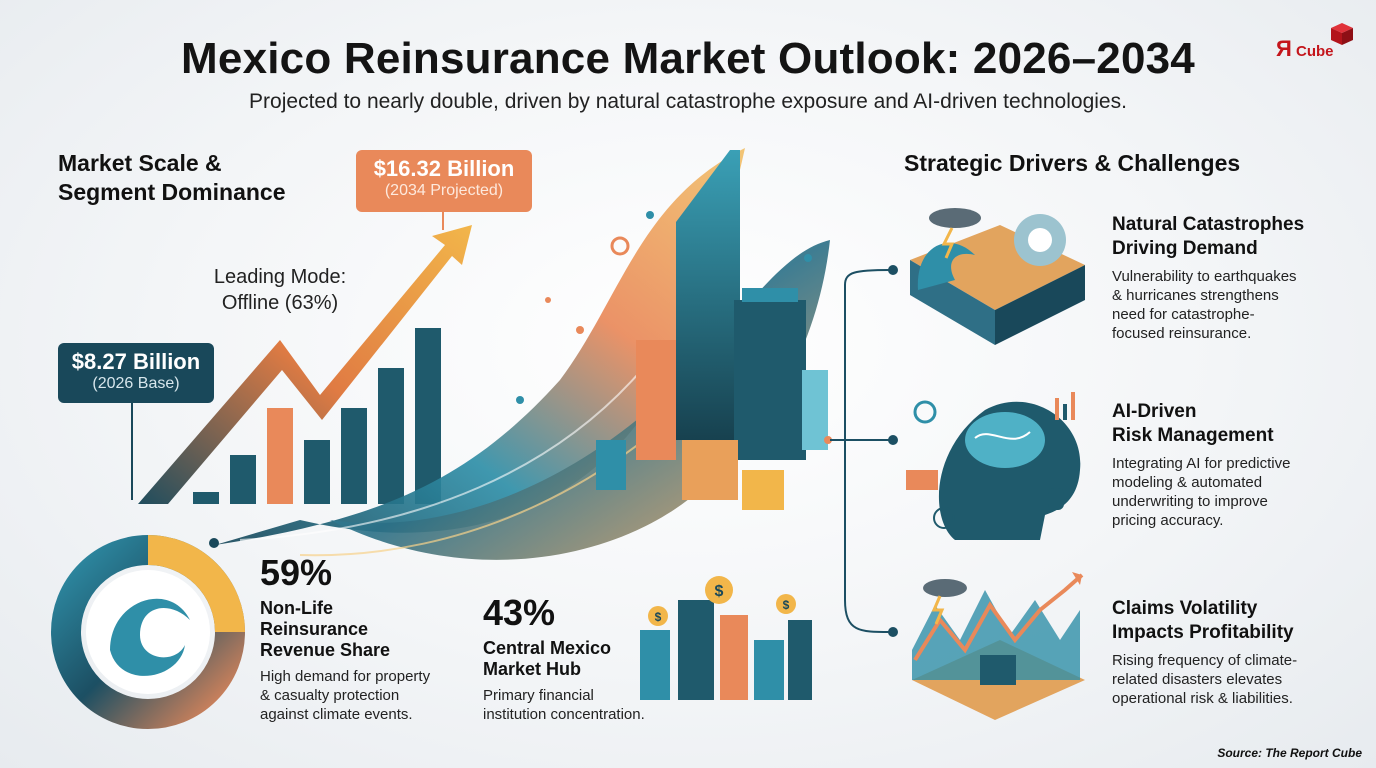  What do you see at coordinates (1056, 499) in the screenshot?
I see `database-icon` at bounding box center [1056, 499].